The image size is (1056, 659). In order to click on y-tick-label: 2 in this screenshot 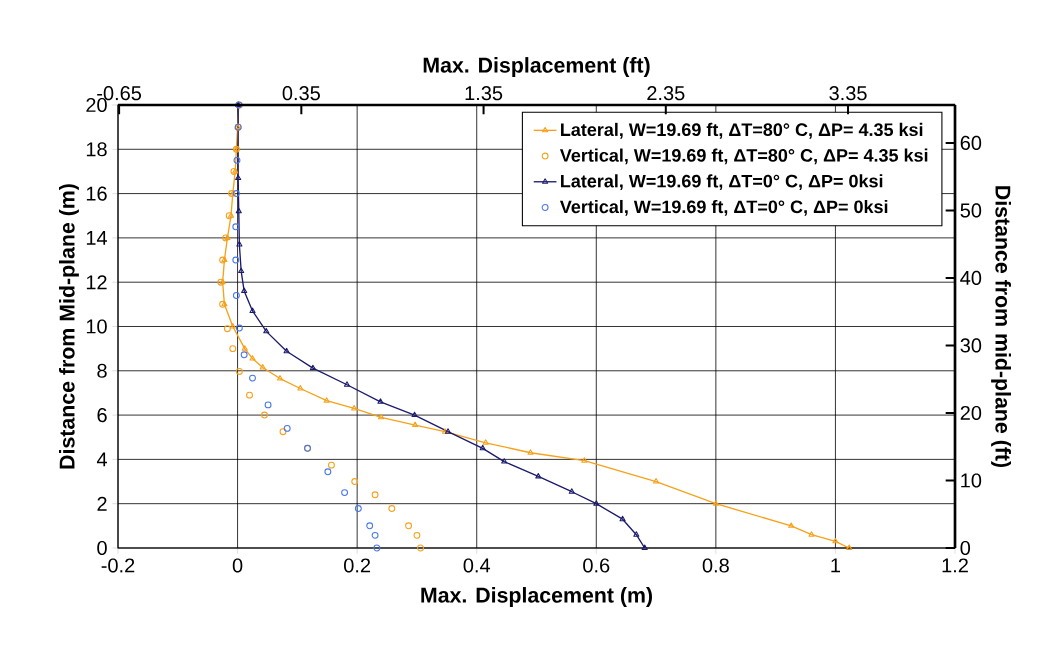, I will do `click(102, 503)`.